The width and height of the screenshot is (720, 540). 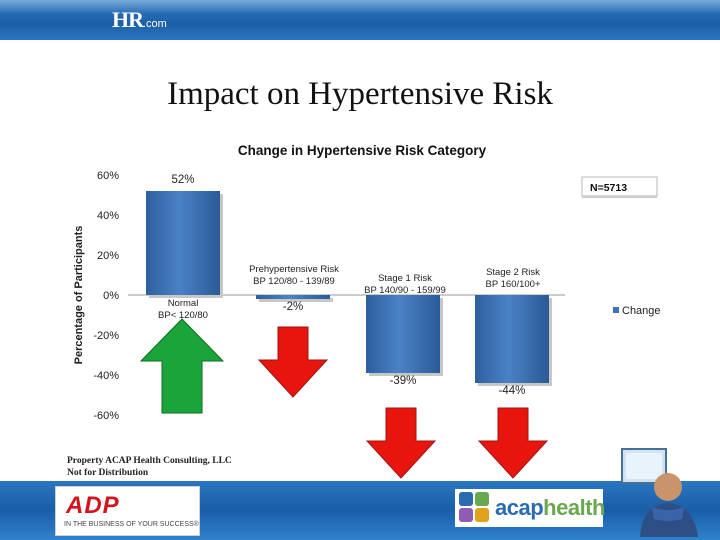 I want to click on legend: Change, so click(x=637, y=311).